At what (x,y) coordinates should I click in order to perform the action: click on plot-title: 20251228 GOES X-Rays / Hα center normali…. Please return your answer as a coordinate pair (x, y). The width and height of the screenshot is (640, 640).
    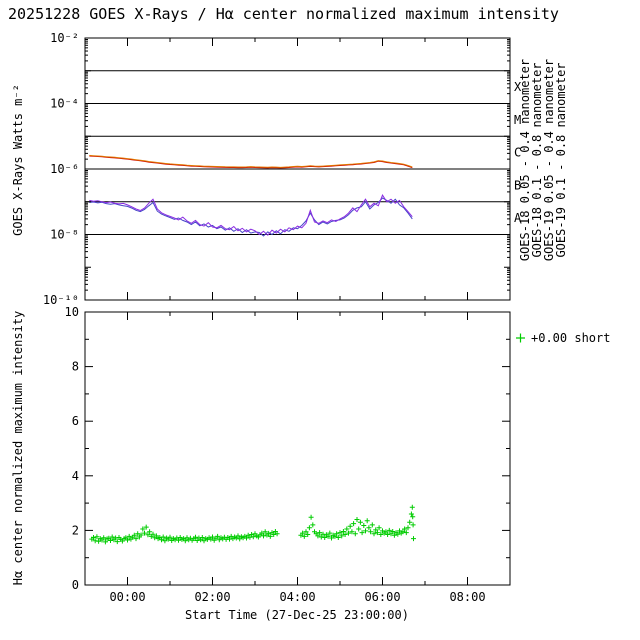
    Looking at the image, I should click on (283, 14).